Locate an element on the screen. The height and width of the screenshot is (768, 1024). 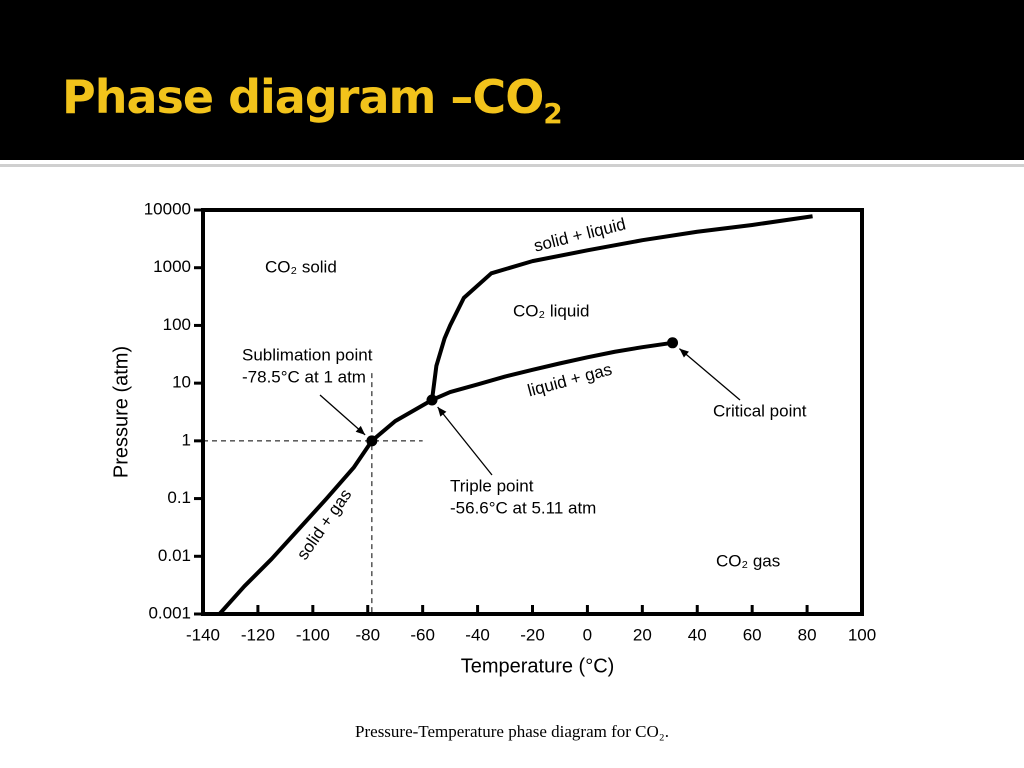
y-tick-label: 0.1 is located at coordinates (179, 497).